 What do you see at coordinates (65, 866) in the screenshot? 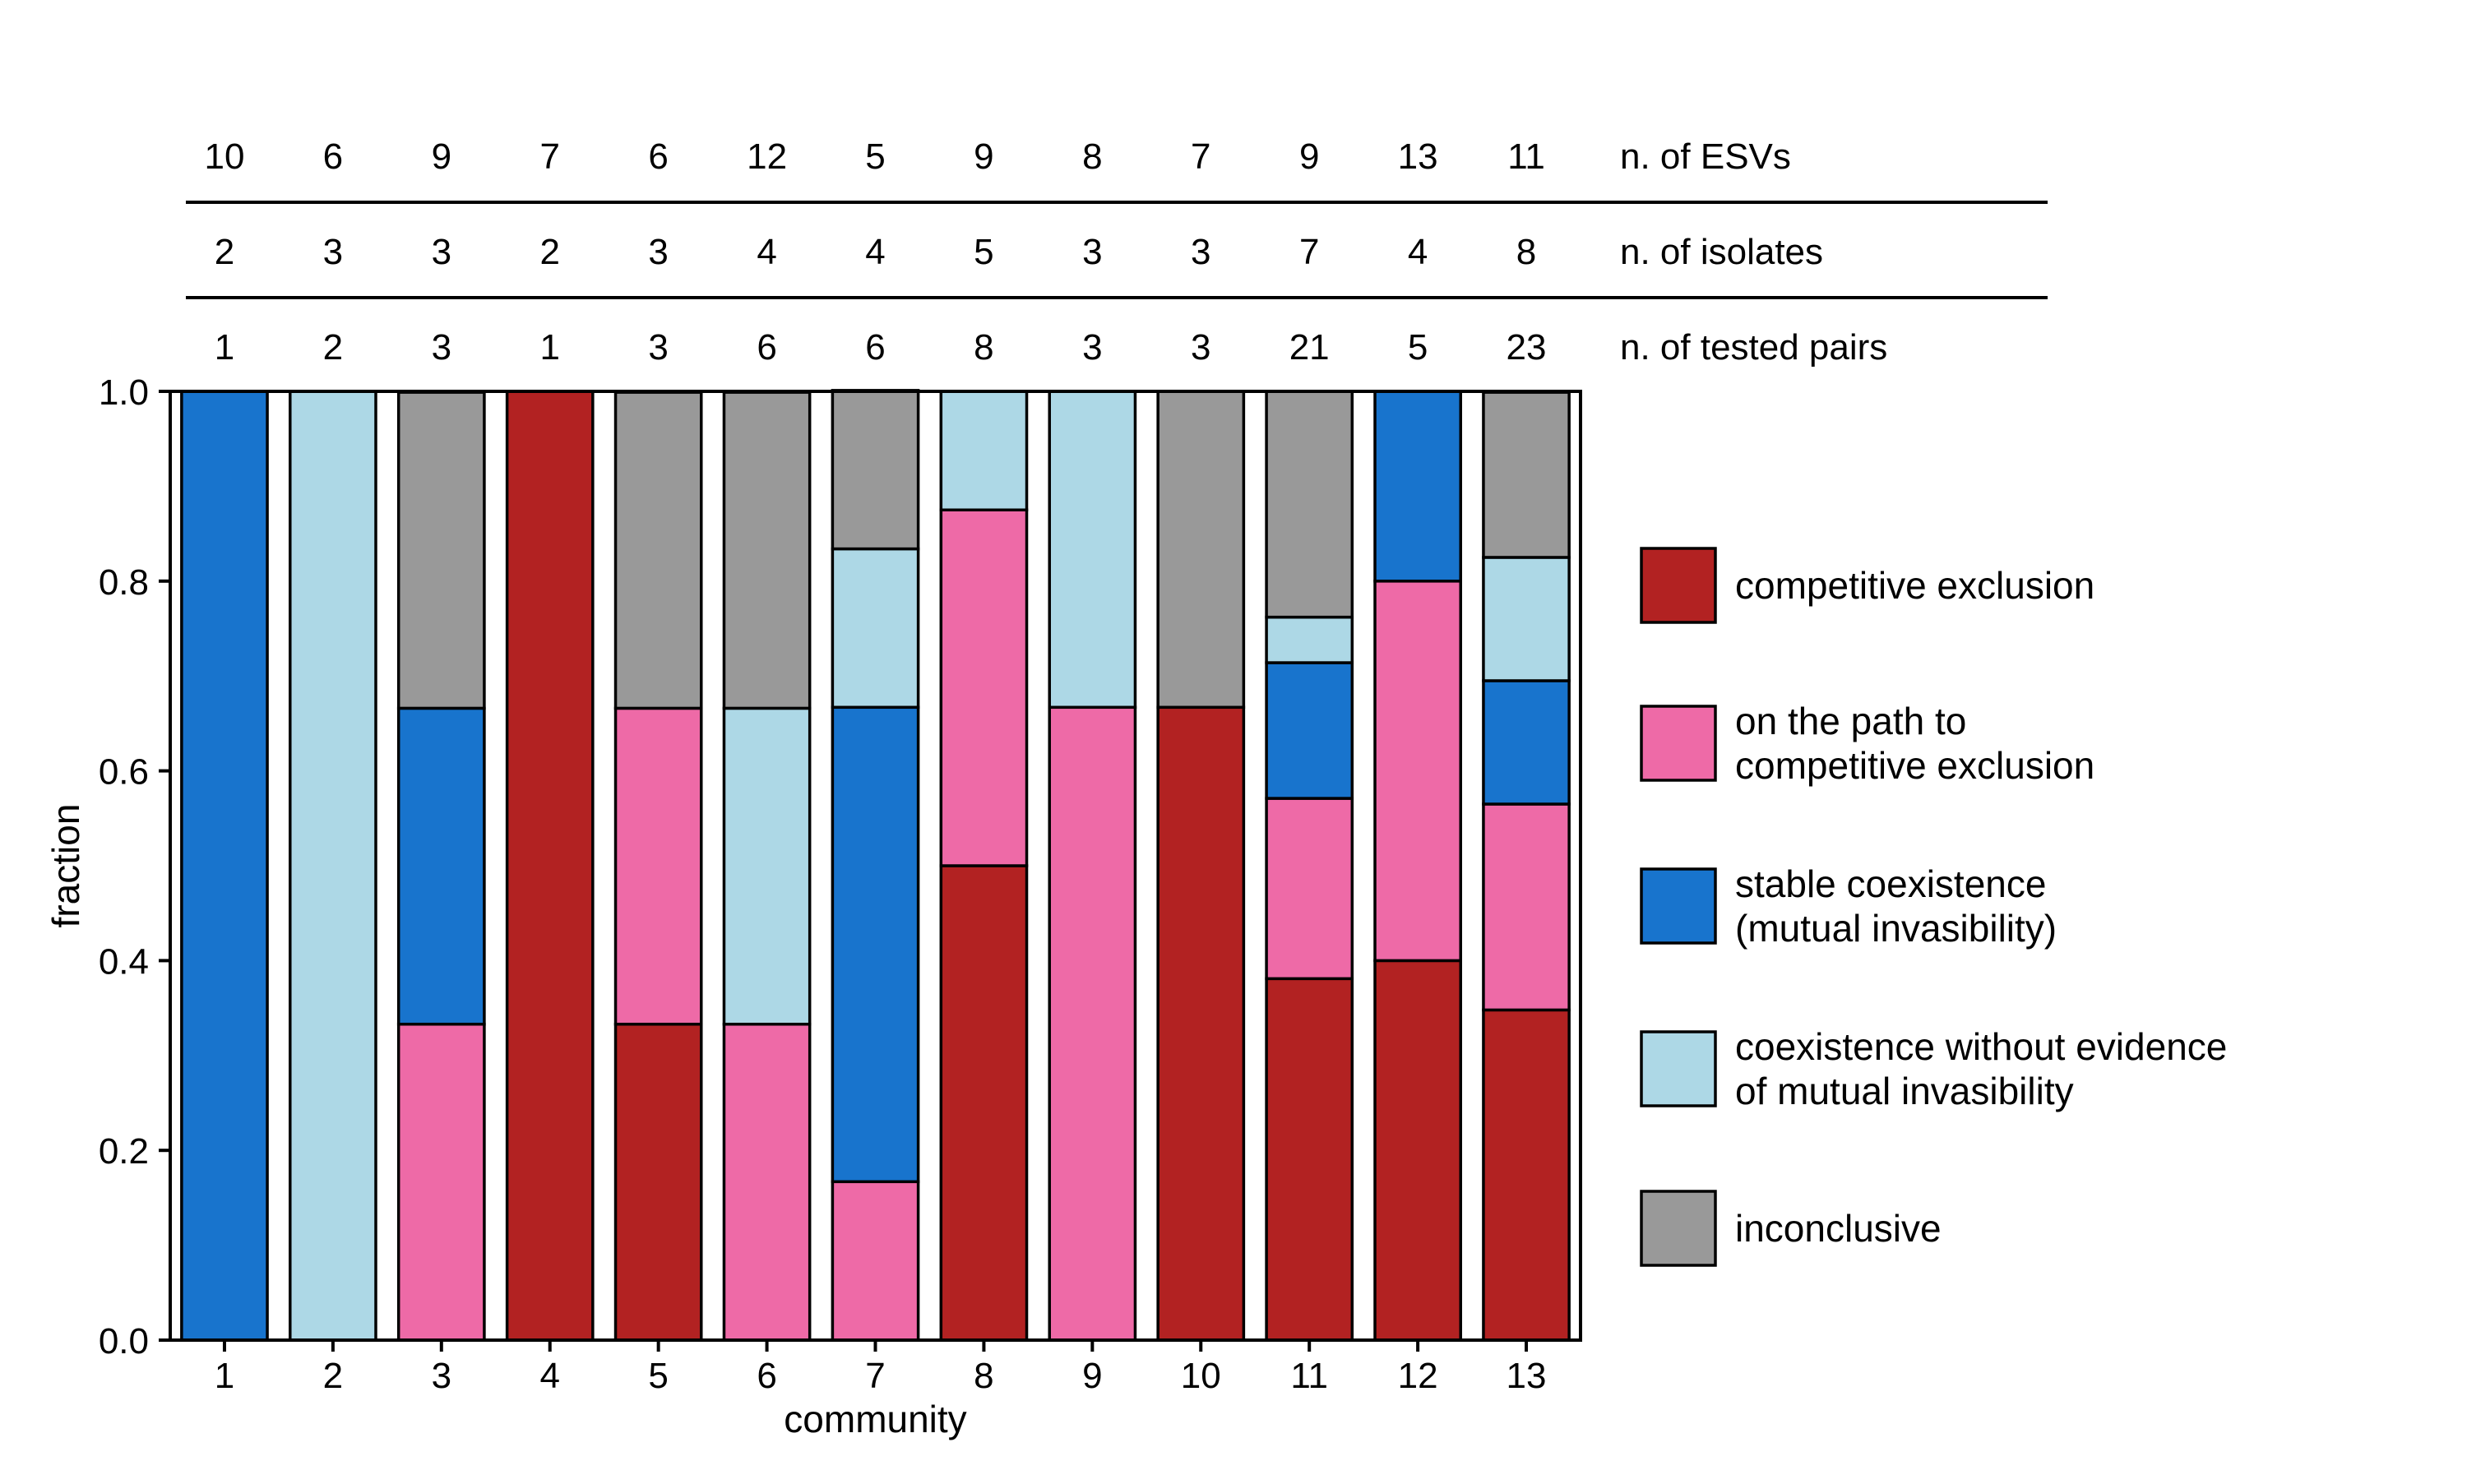
I see `y-axis-label: fraction` at bounding box center [65, 866].